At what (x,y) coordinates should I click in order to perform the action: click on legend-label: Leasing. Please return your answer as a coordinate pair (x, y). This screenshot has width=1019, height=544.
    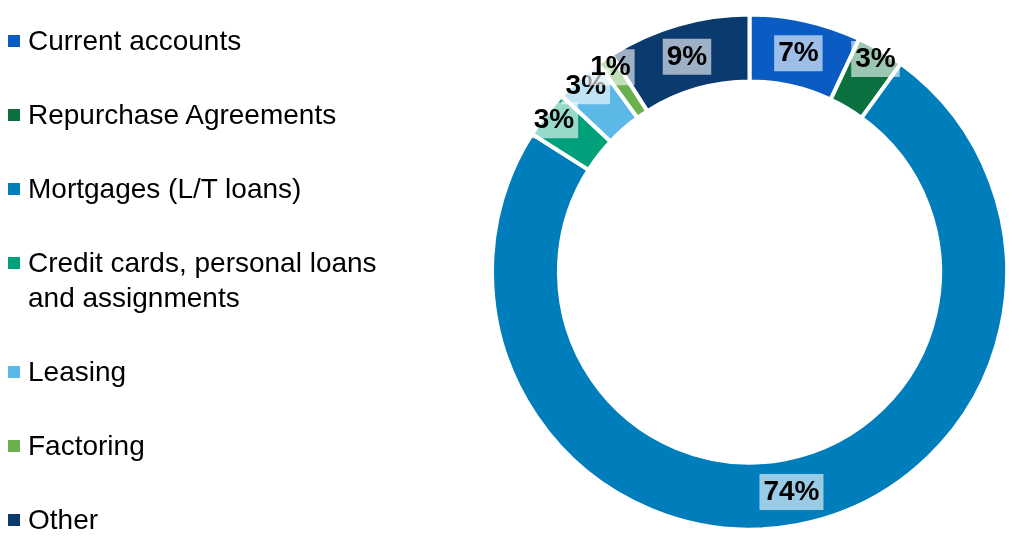
    Looking at the image, I should click on (77, 372).